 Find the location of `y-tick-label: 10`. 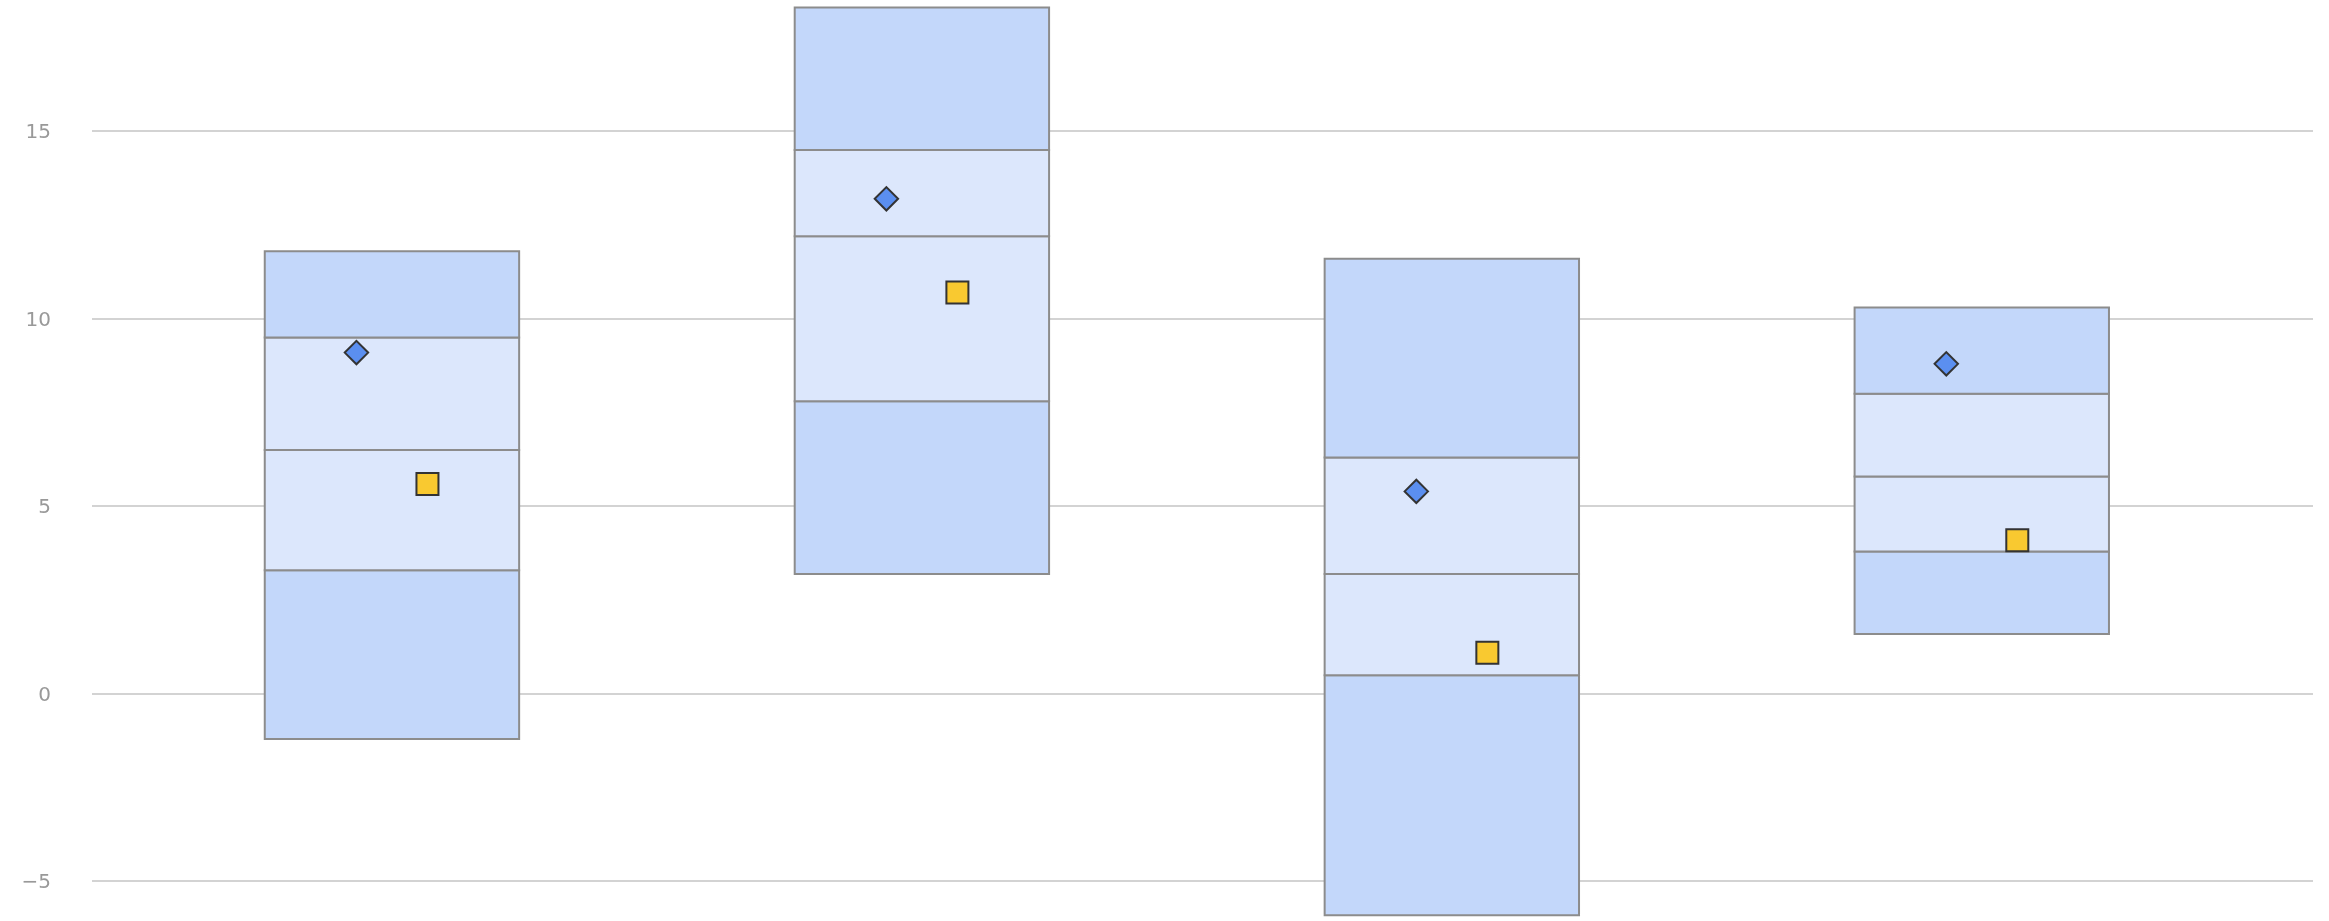

y-tick-label: 10 is located at coordinates (38, 318).